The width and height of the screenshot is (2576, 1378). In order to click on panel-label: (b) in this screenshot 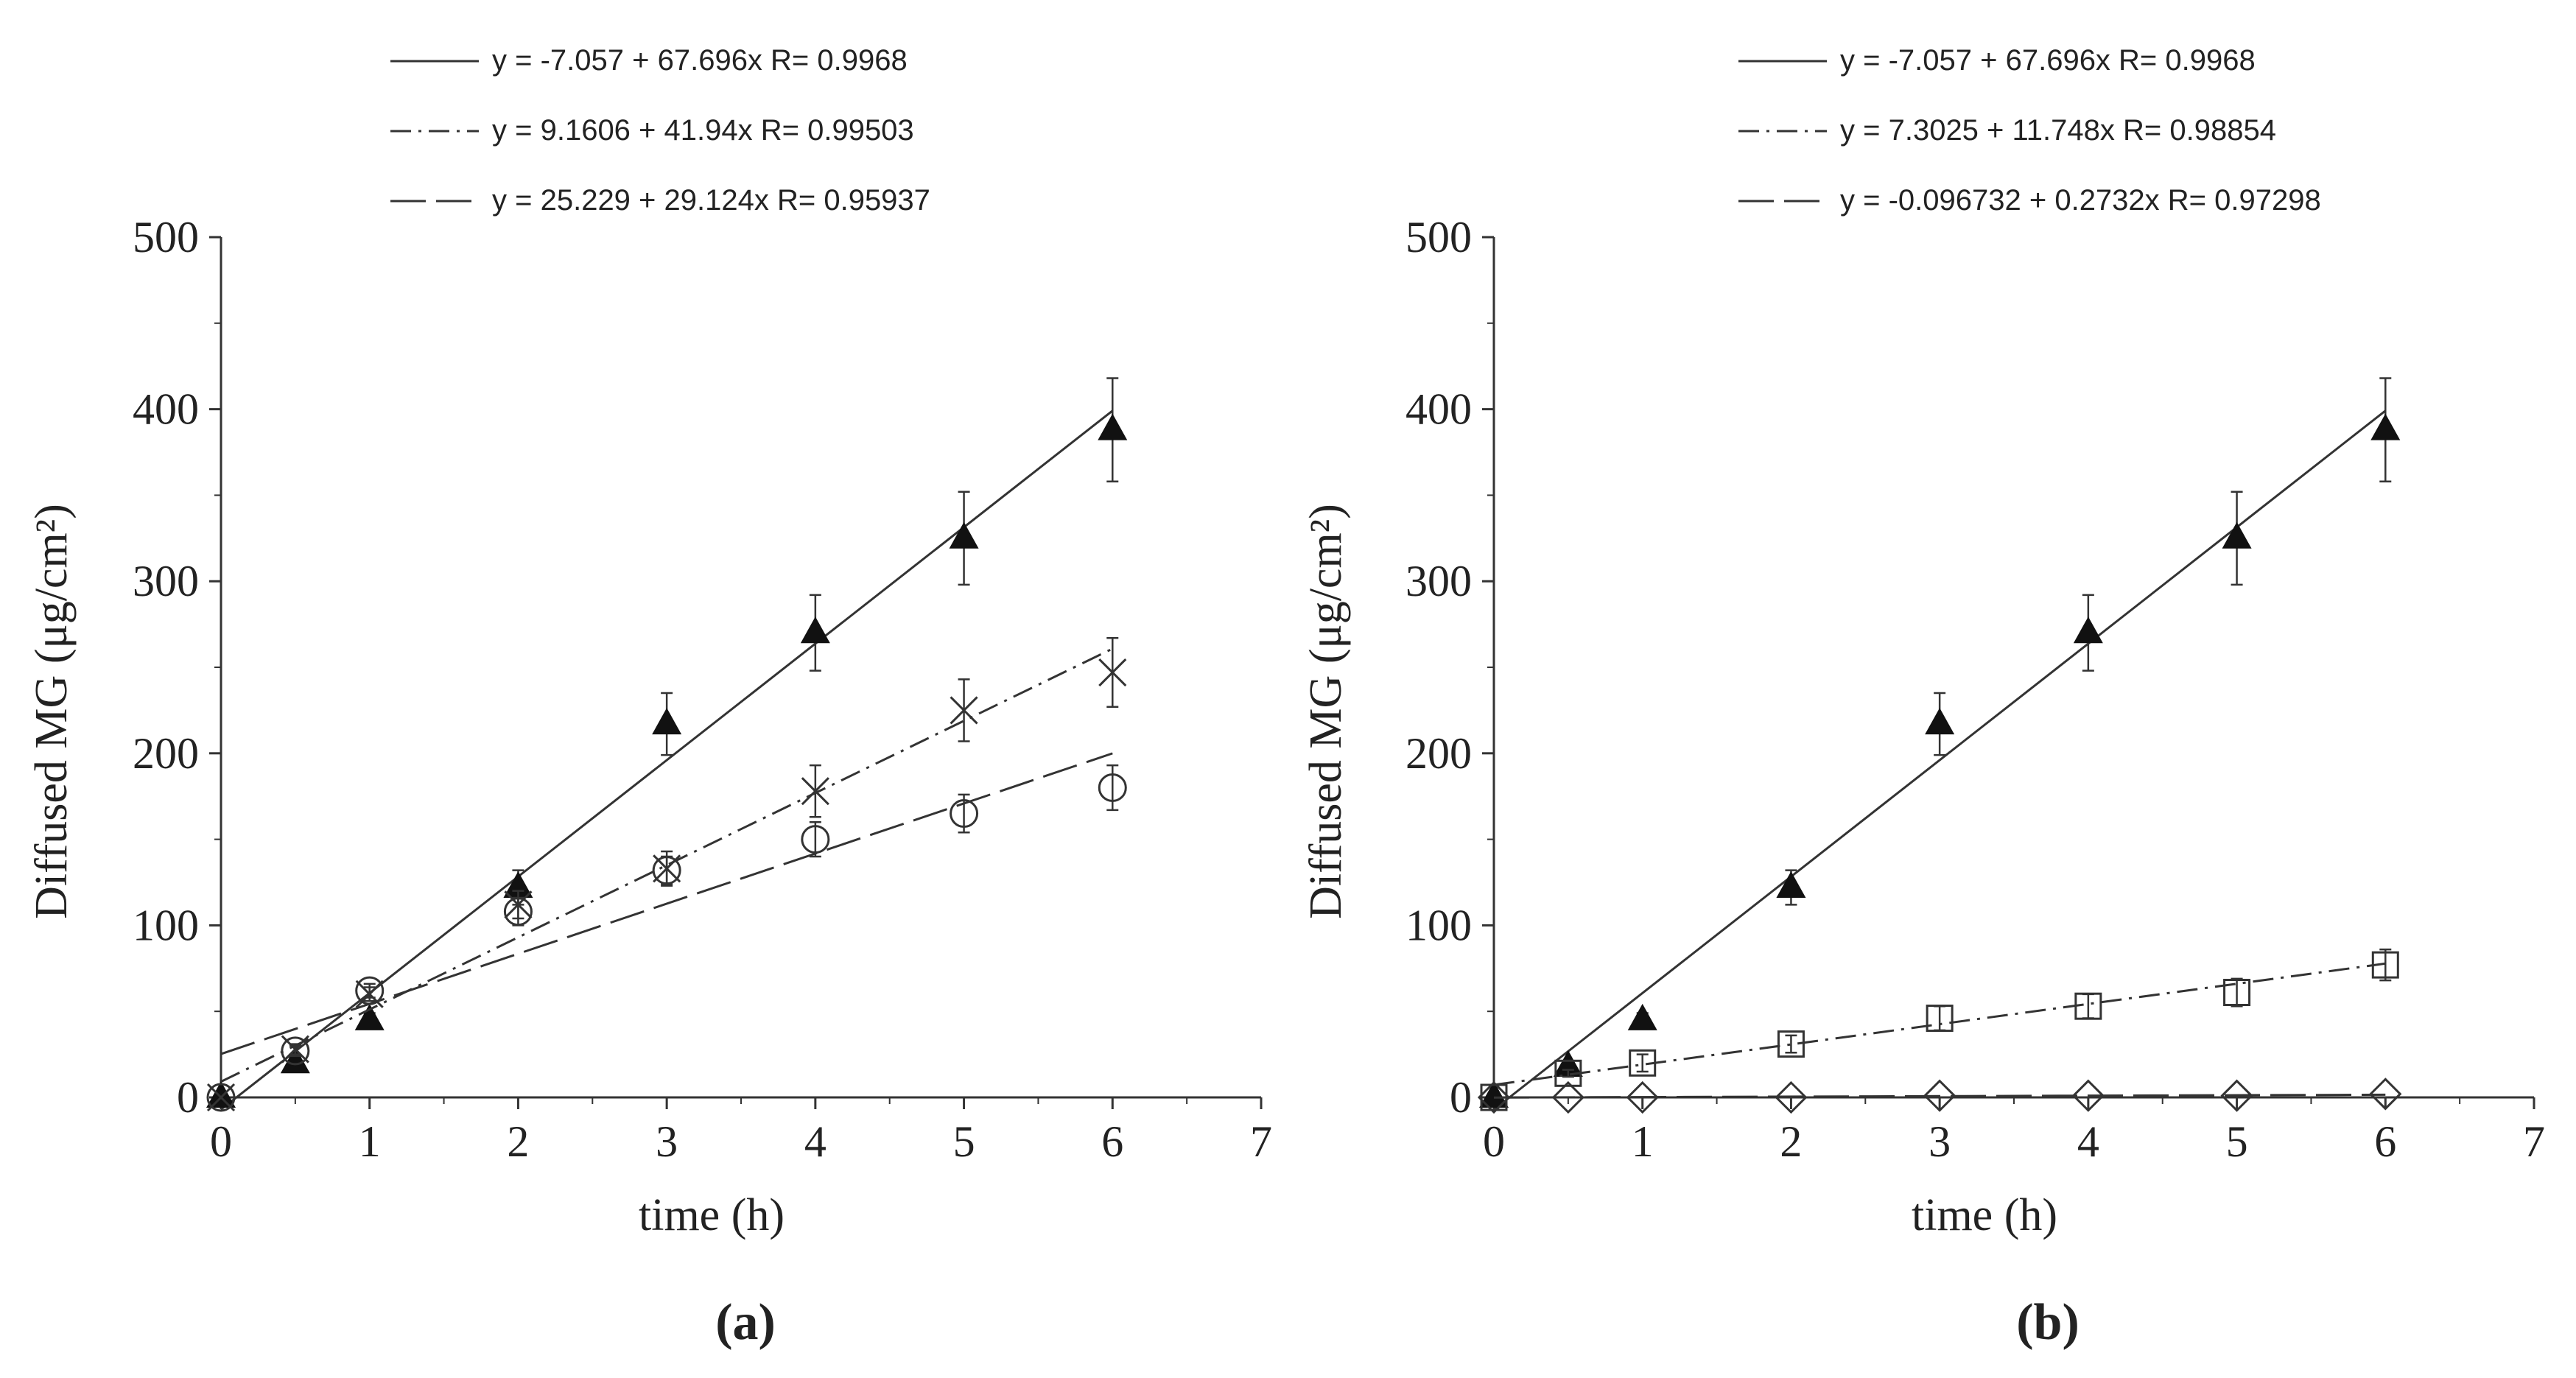, I will do `click(2048, 1322)`.